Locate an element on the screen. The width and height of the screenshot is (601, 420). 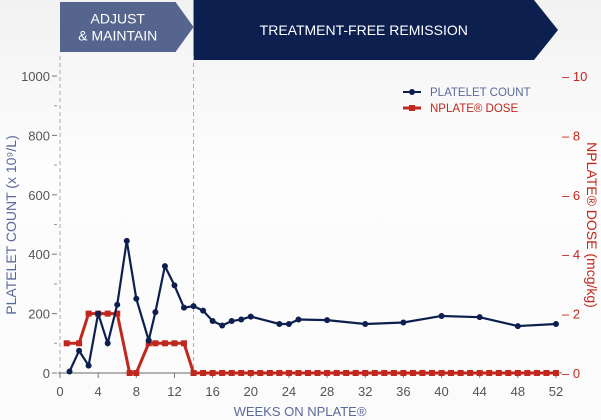
x-axis-label: WEEKS ON NPLATE® is located at coordinates (300, 411).